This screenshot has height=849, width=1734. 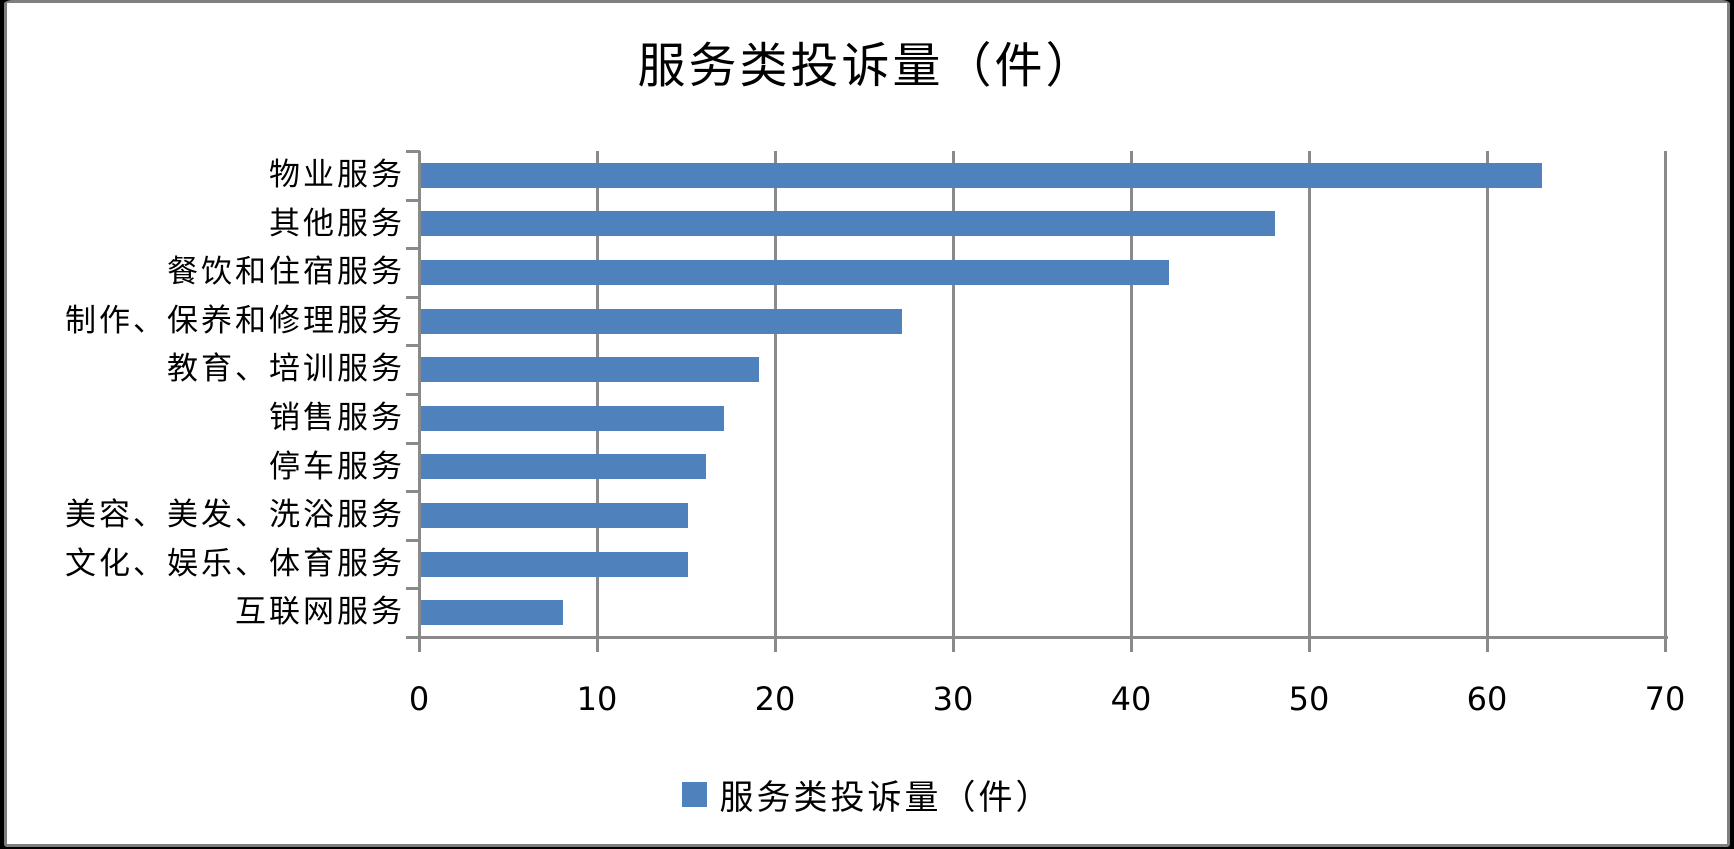 What do you see at coordinates (775, 699) in the screenshot?
I see `x-tick-label: 20` at bounding box center [775, 699].